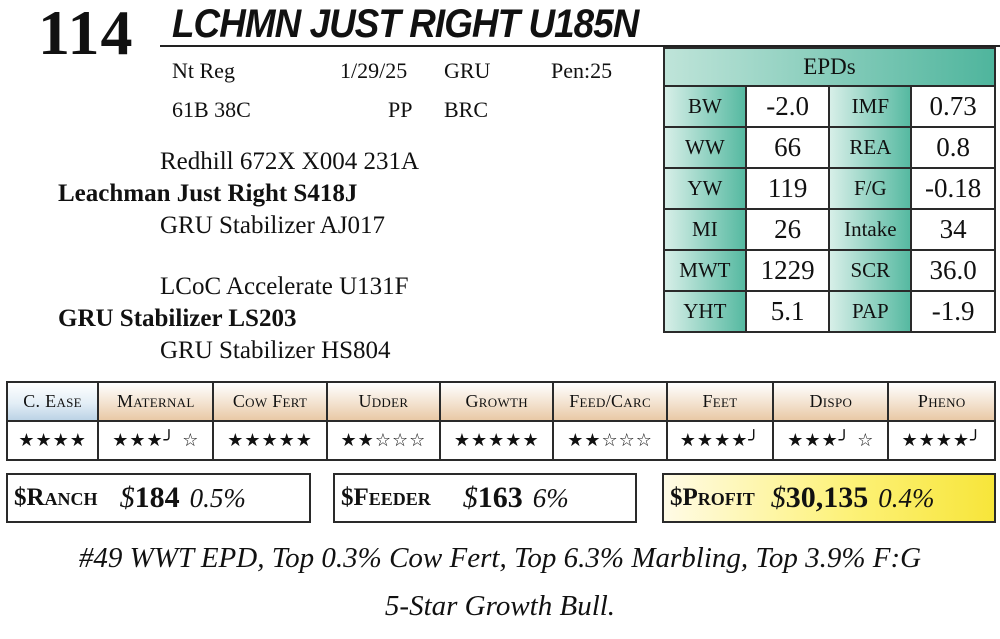 The image size is (1000, 639). I want to click on star-rating: ★★★★, so click(52, 440).